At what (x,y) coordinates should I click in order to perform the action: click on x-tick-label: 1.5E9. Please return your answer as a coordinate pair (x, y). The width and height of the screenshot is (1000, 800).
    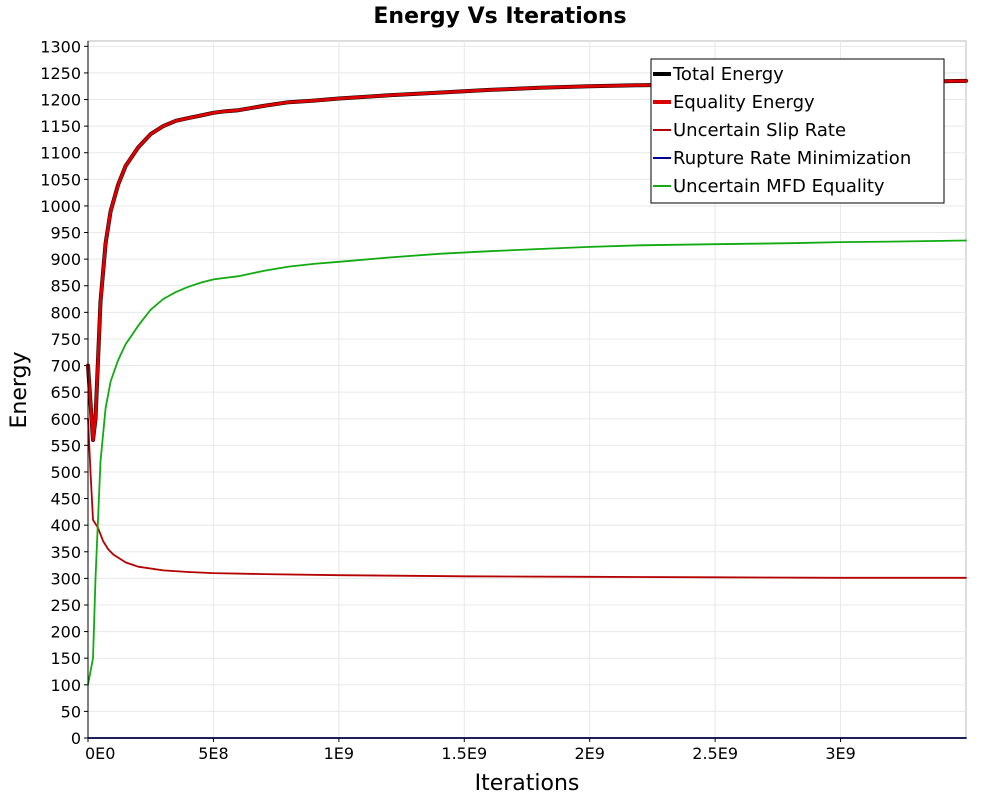
    Looking at the image, I should click on (464, 753).